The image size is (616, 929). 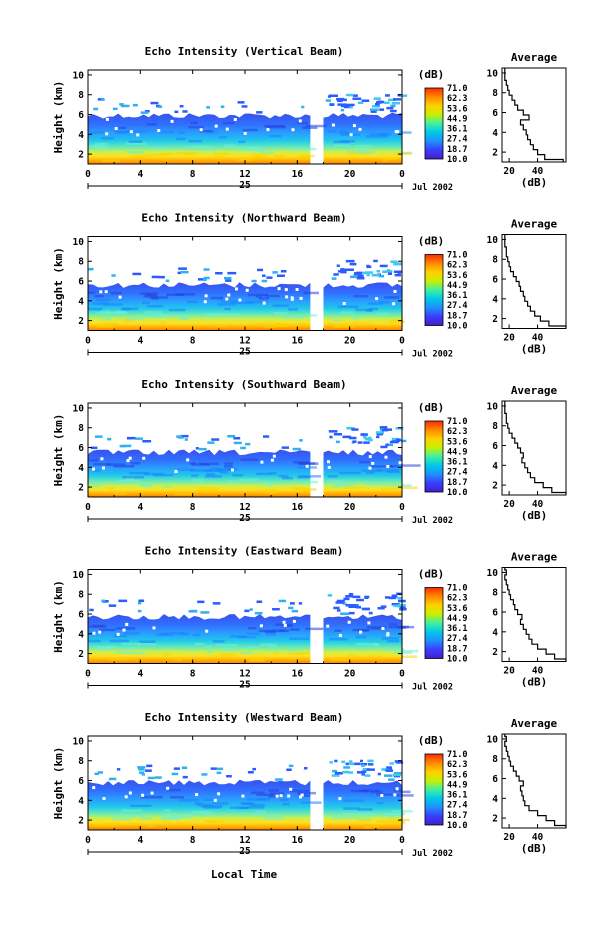 What do you see at coordinates (244, 840) in the screenshot?
I see `x-tick-label: 12` at bounding box center [244, 840].